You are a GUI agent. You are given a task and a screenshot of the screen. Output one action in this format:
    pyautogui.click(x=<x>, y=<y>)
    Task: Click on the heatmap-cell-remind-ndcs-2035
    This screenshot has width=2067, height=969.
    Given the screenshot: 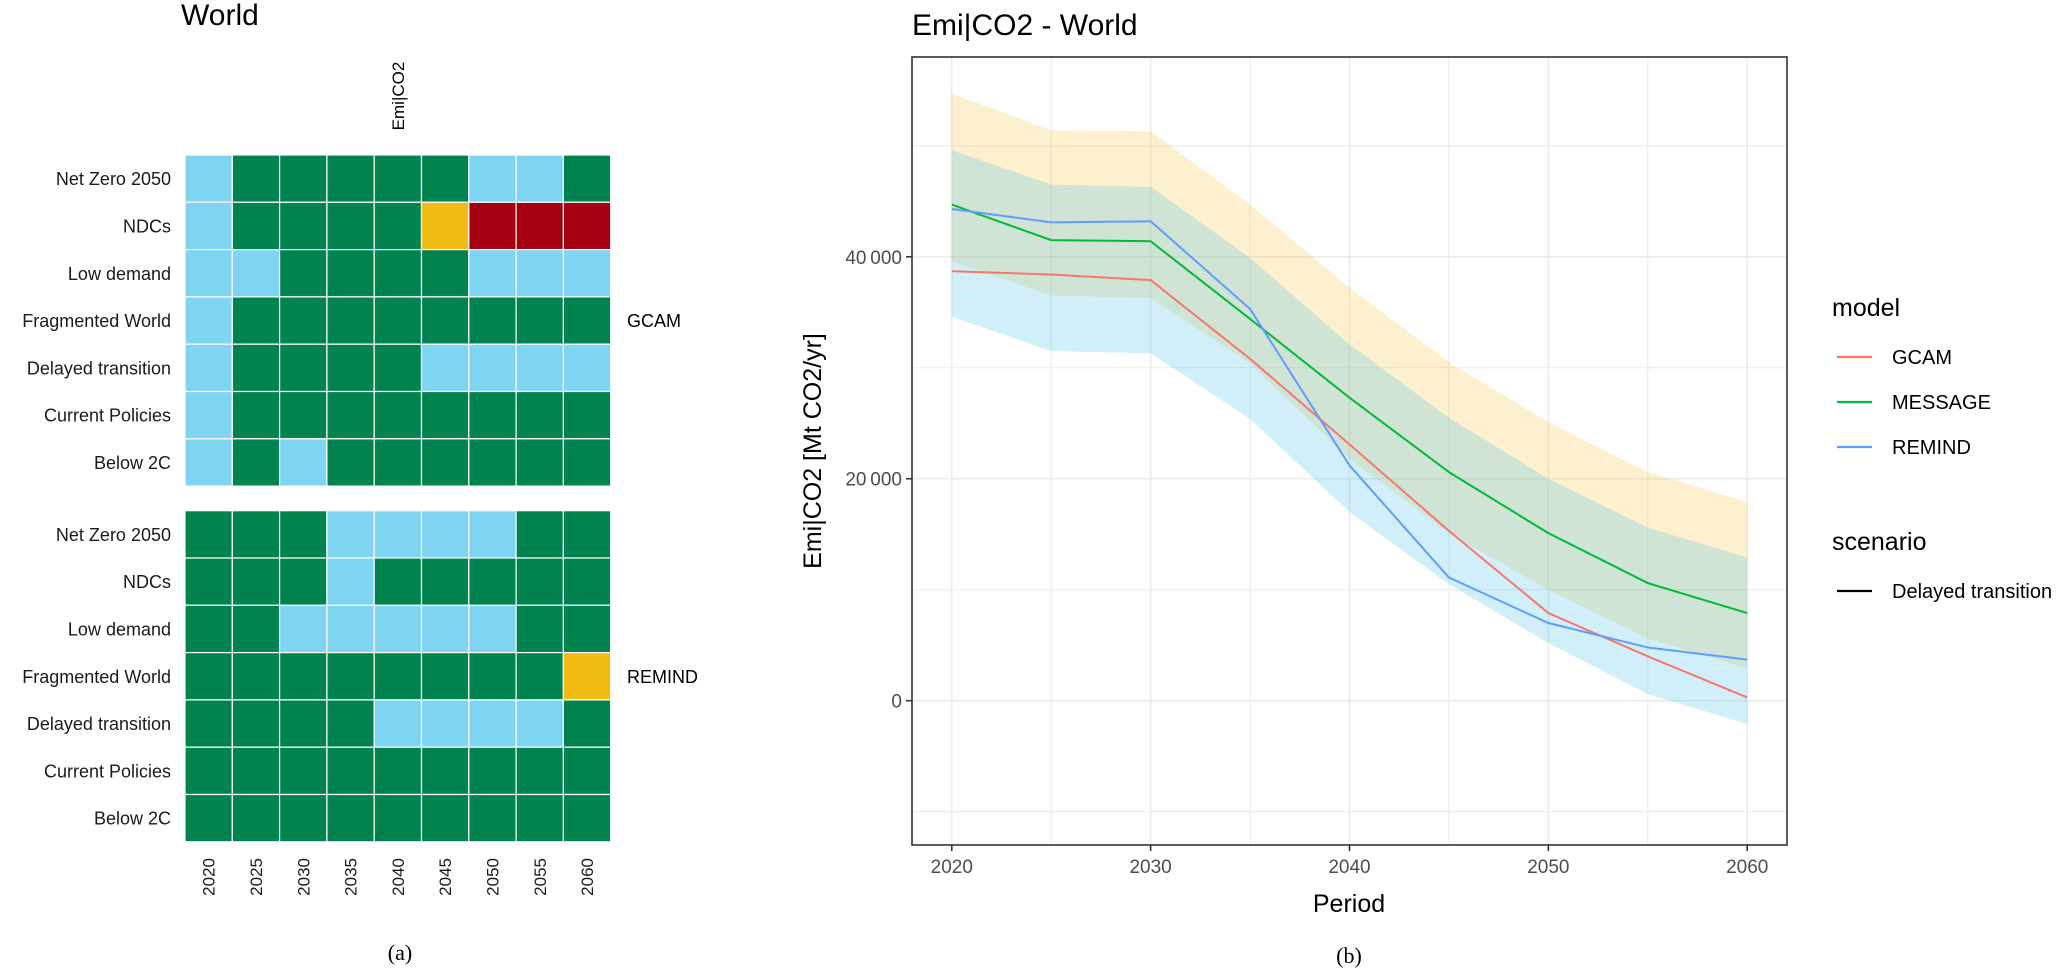 What is the action you would take?
    pyautogui.click(x=350, y=581)
    